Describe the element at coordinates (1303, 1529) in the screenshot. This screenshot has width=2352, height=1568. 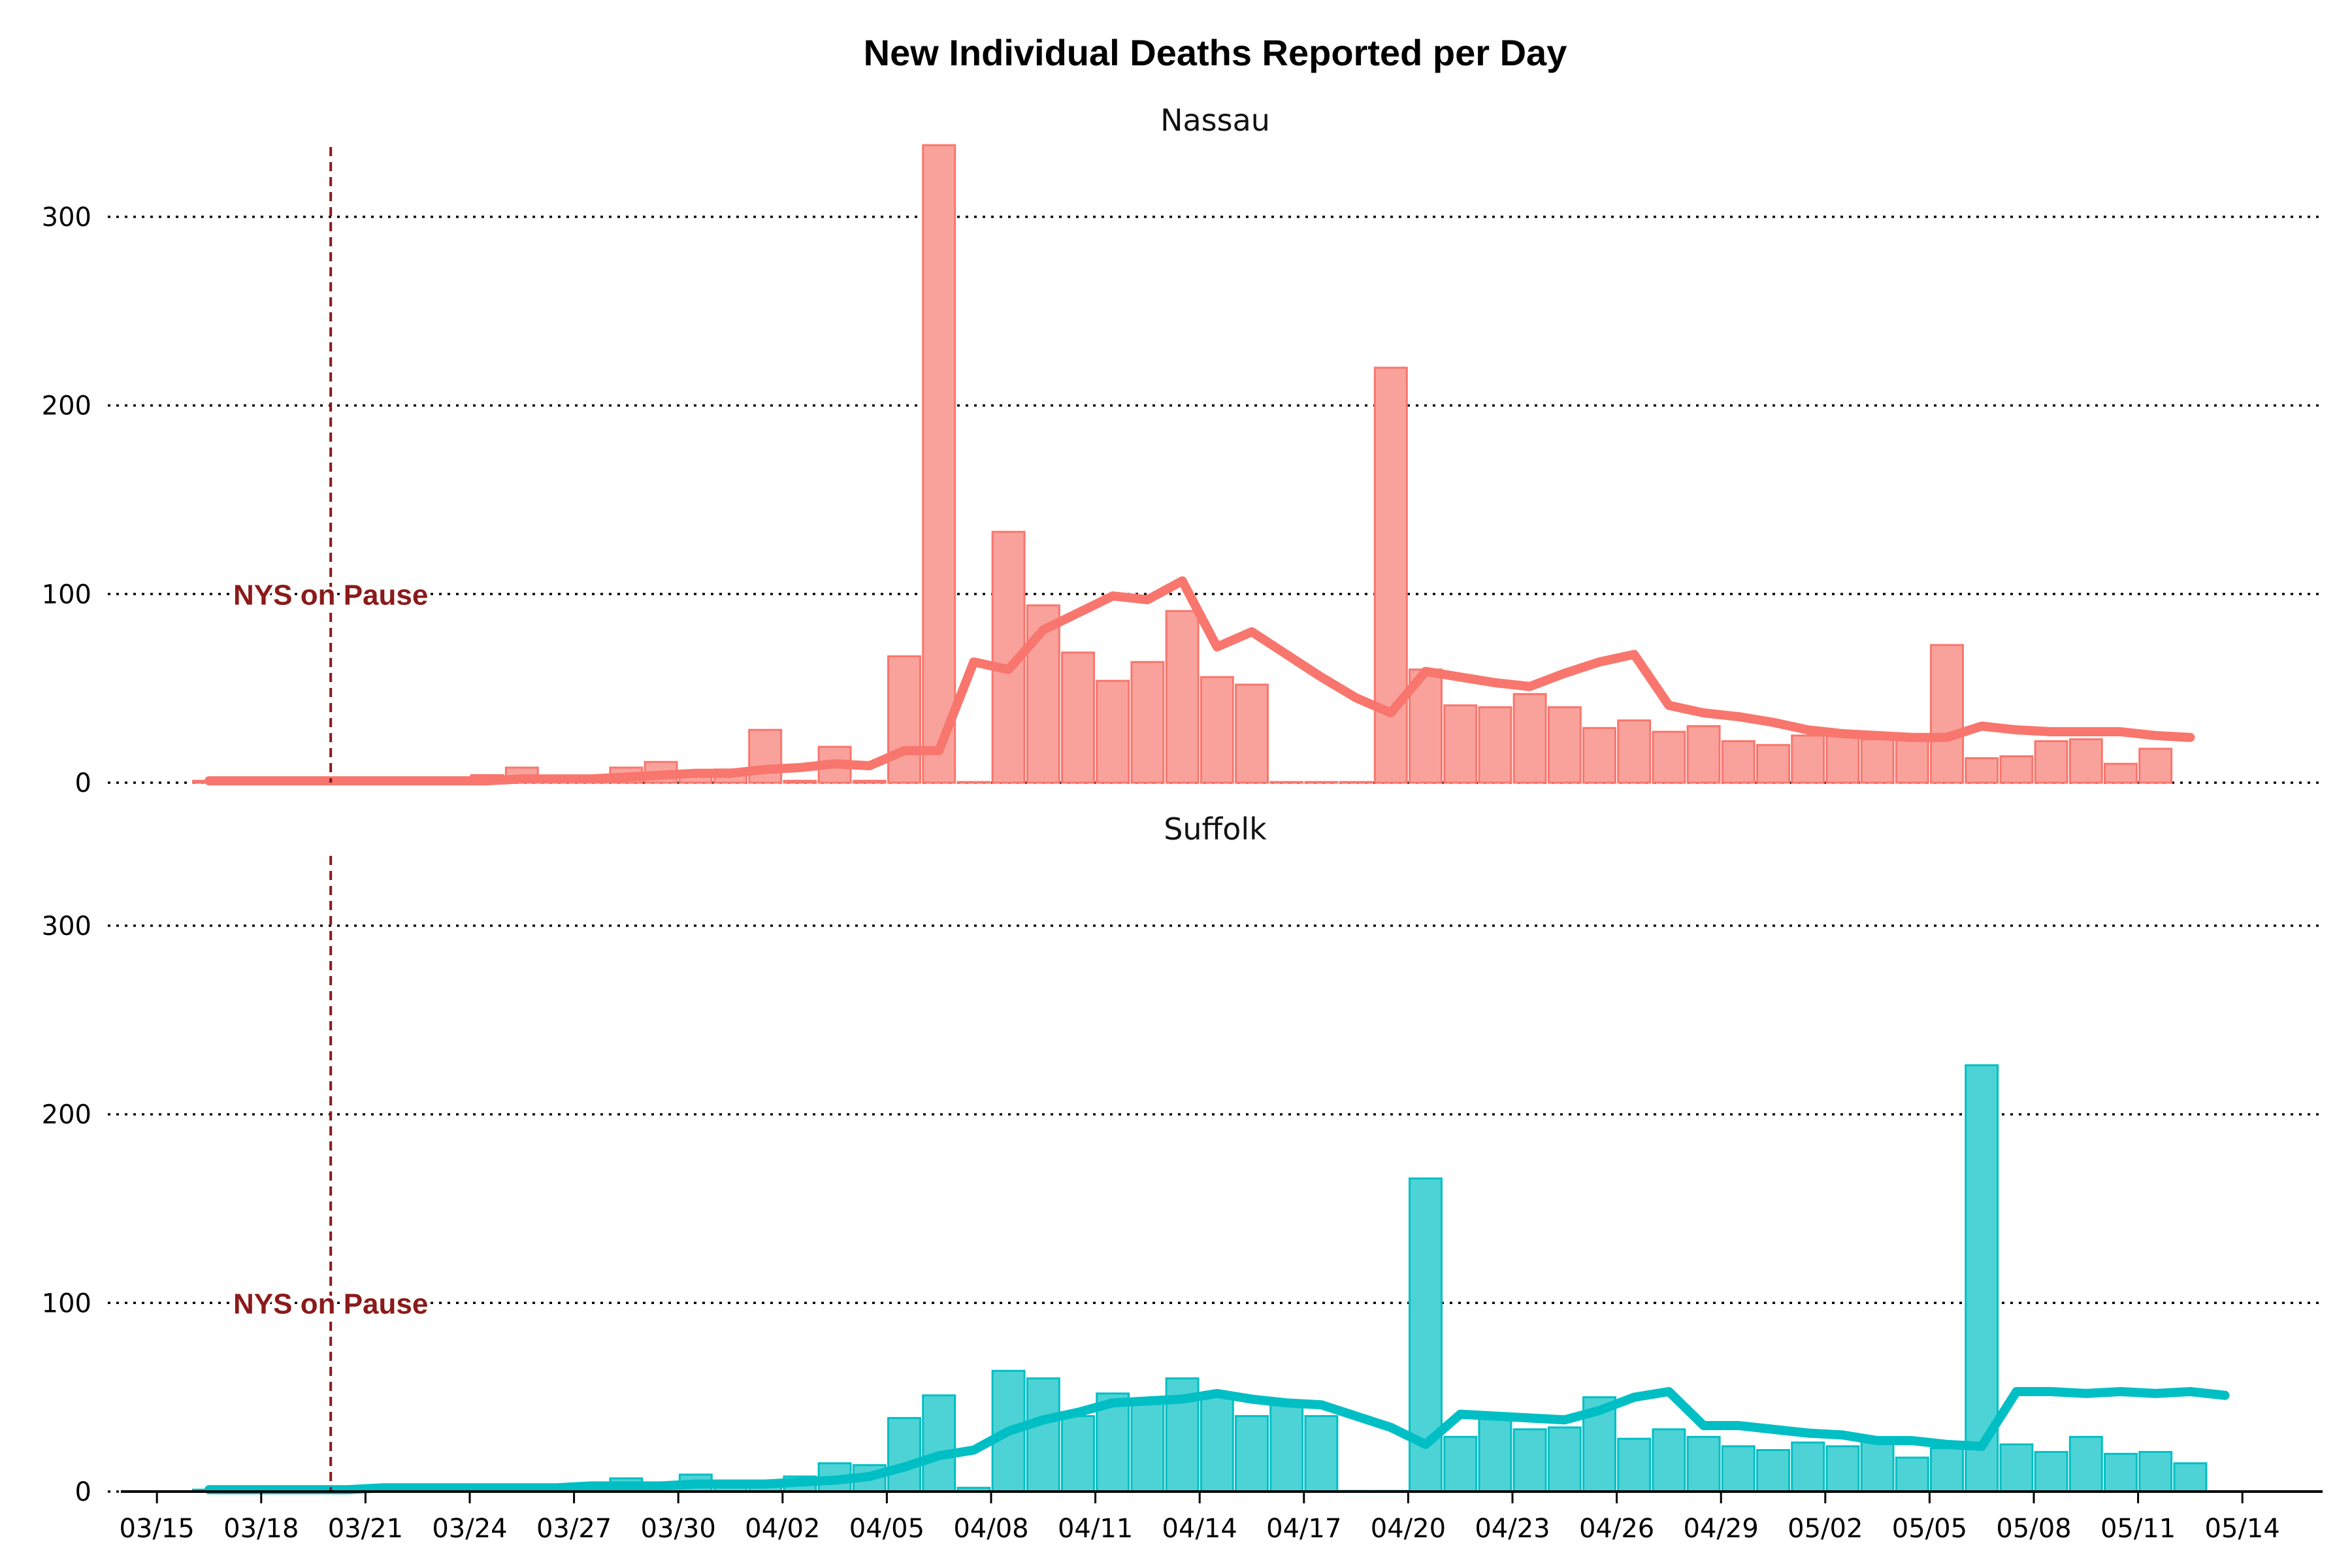
I see `x-tick-label: 04/17` at that location.